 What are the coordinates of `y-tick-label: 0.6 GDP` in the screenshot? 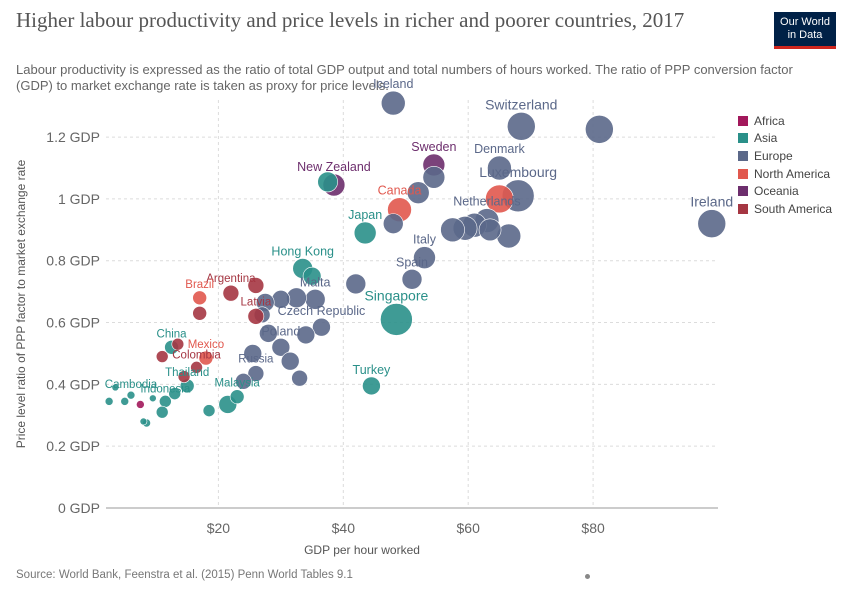 It's located at (73, 323).